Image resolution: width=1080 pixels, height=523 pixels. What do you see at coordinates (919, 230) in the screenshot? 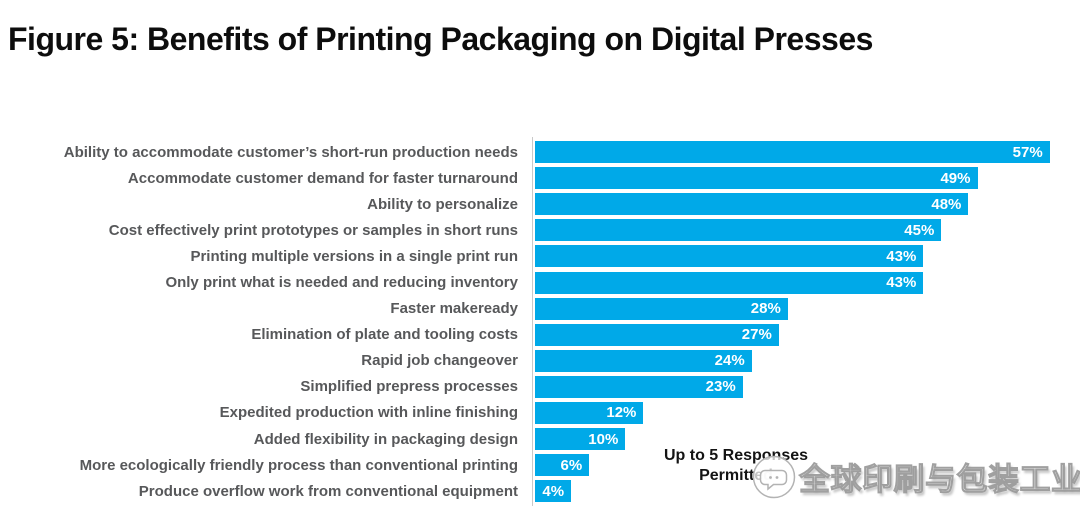
I see `value-label: 45%` at bounding box center [919, 230].